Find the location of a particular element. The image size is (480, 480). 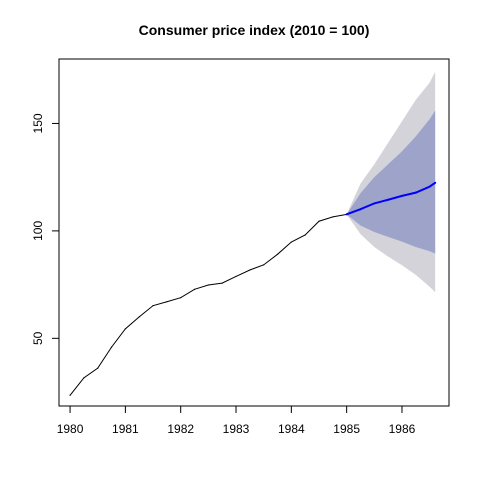

x-tick-label: 1983 is located at coordinates (236, 429).